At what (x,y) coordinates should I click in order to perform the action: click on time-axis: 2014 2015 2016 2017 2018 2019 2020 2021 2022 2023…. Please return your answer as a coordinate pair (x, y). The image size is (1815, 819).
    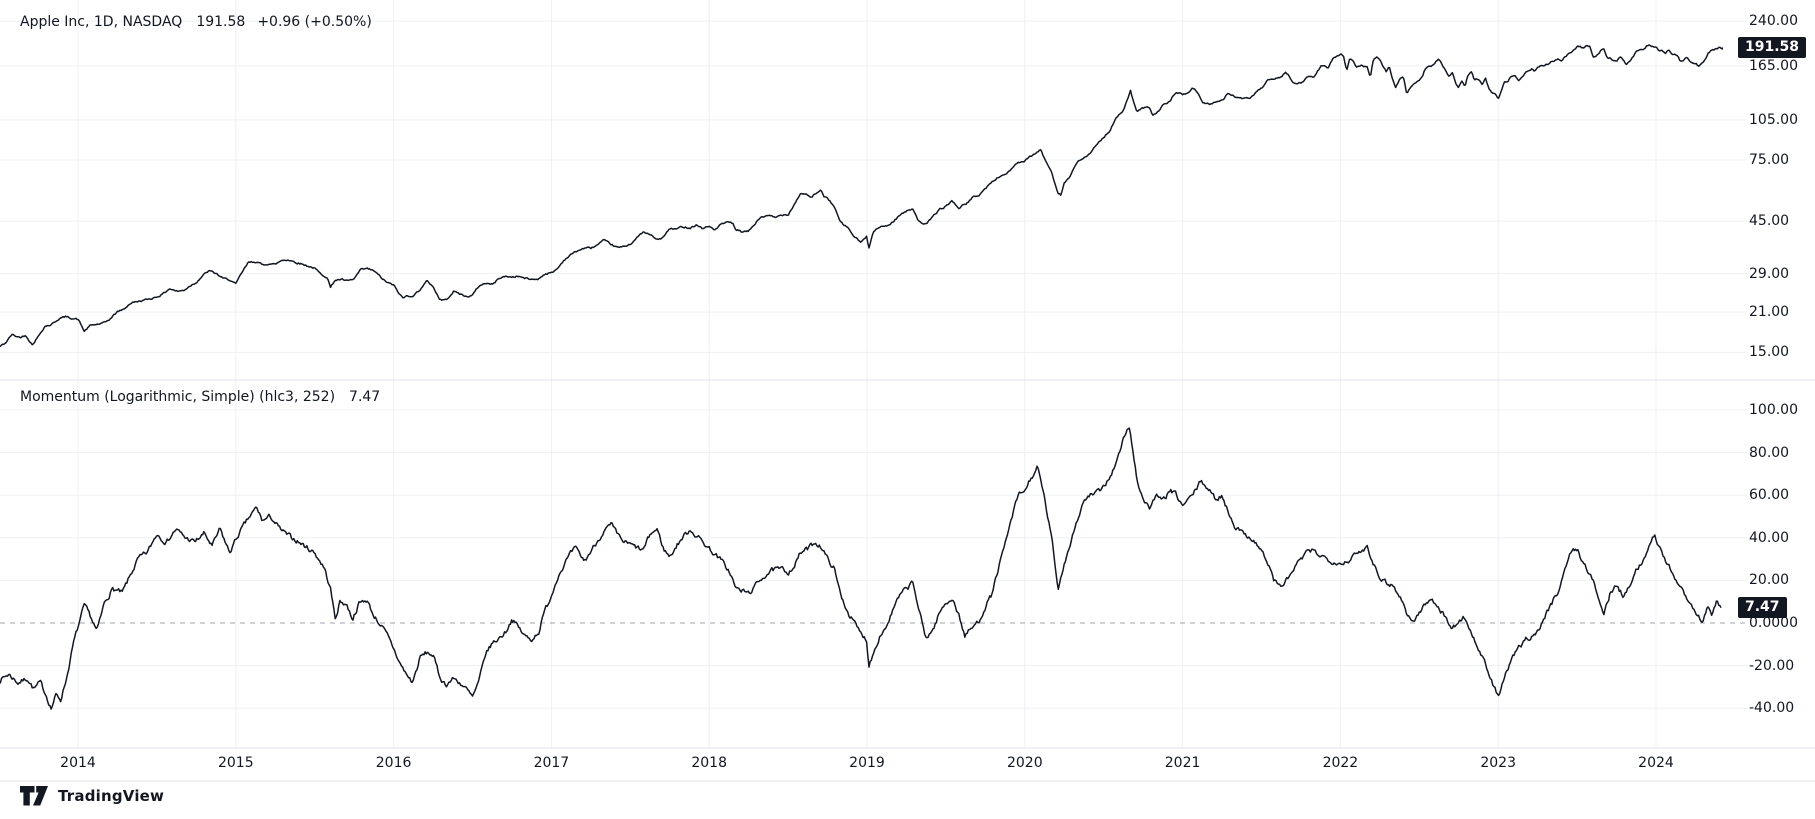
    Looking at the image, I should click on (907, 764).